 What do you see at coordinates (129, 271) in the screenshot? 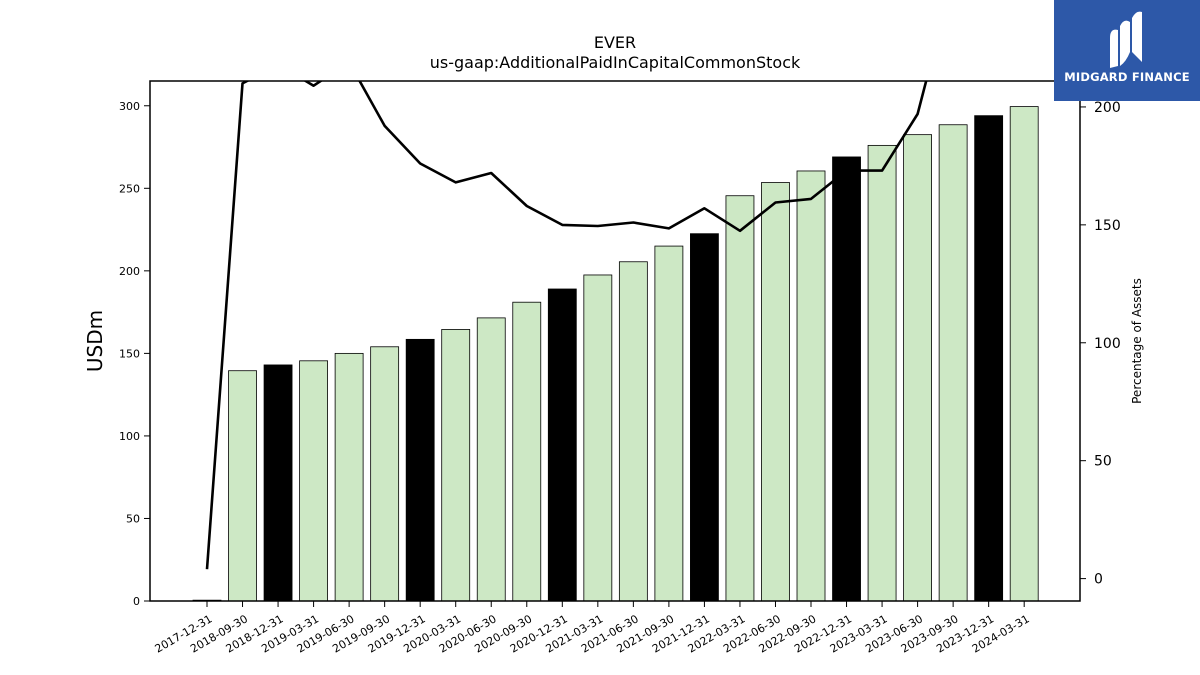
I see `y-tick-label: 200` at bounding box center [129, 271].